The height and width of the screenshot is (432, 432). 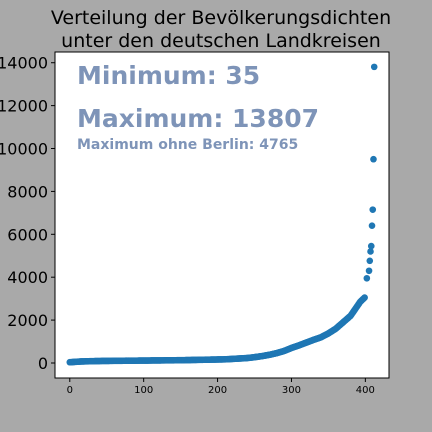 I want to click on y-axis: 0 2000 4000 6000 8000 10000 12000 14000, so click(x=27, y=213).